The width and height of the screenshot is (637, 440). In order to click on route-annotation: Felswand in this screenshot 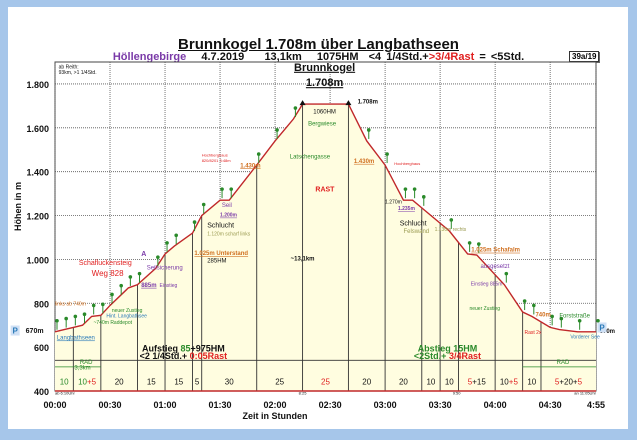, I will do `click(416, 232)`.